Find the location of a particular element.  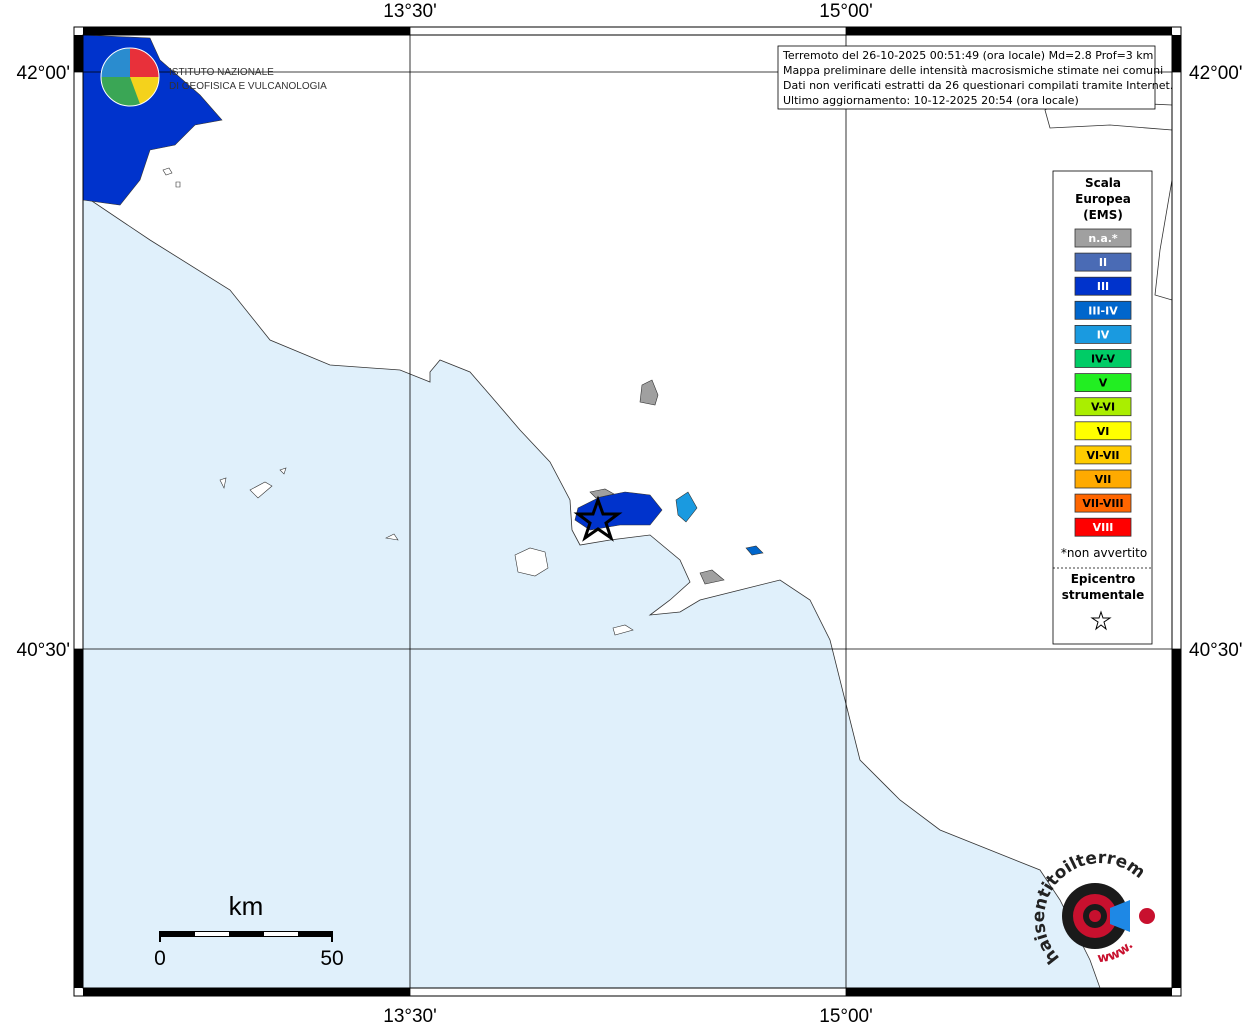

legend-label: VIII is located at coordinates (1103, 527).